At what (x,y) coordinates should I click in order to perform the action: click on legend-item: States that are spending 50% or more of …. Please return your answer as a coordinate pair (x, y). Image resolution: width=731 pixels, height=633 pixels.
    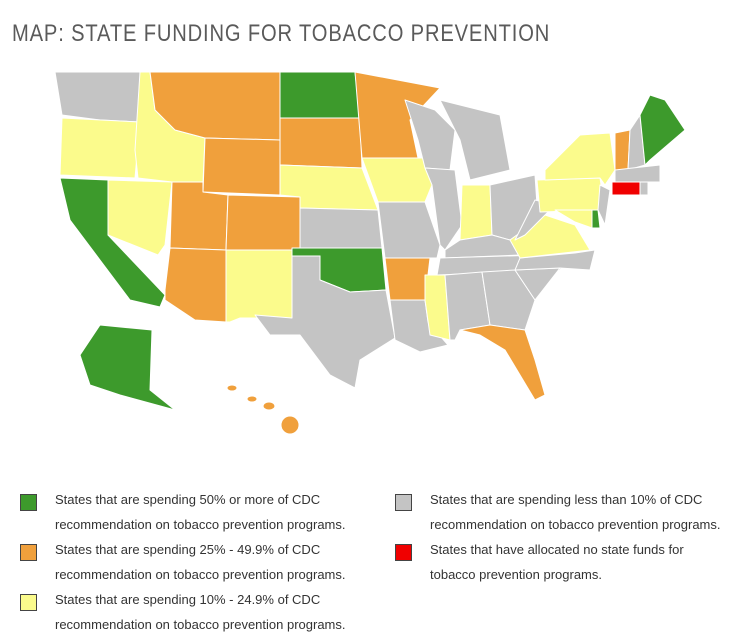
    Looking at the image, I should click on (207, 515).